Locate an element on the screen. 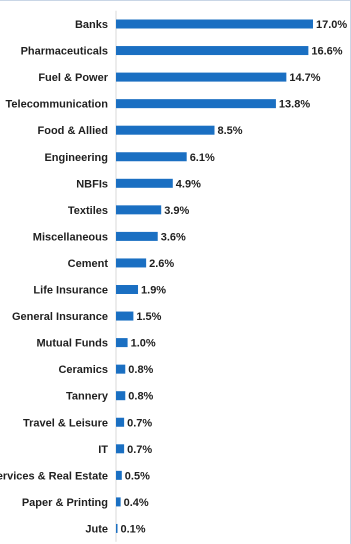 The image size is (351, 544). category-label: Telecommunication is located at coordinates (57, 105).